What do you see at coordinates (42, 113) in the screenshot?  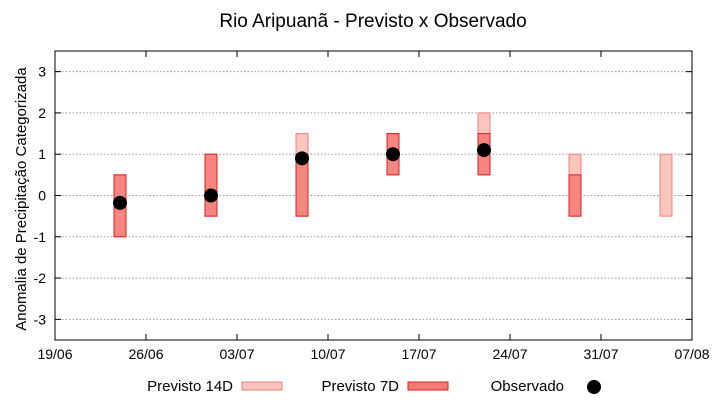 I see `ytick-label: 2` at bounding box center [42, 113].